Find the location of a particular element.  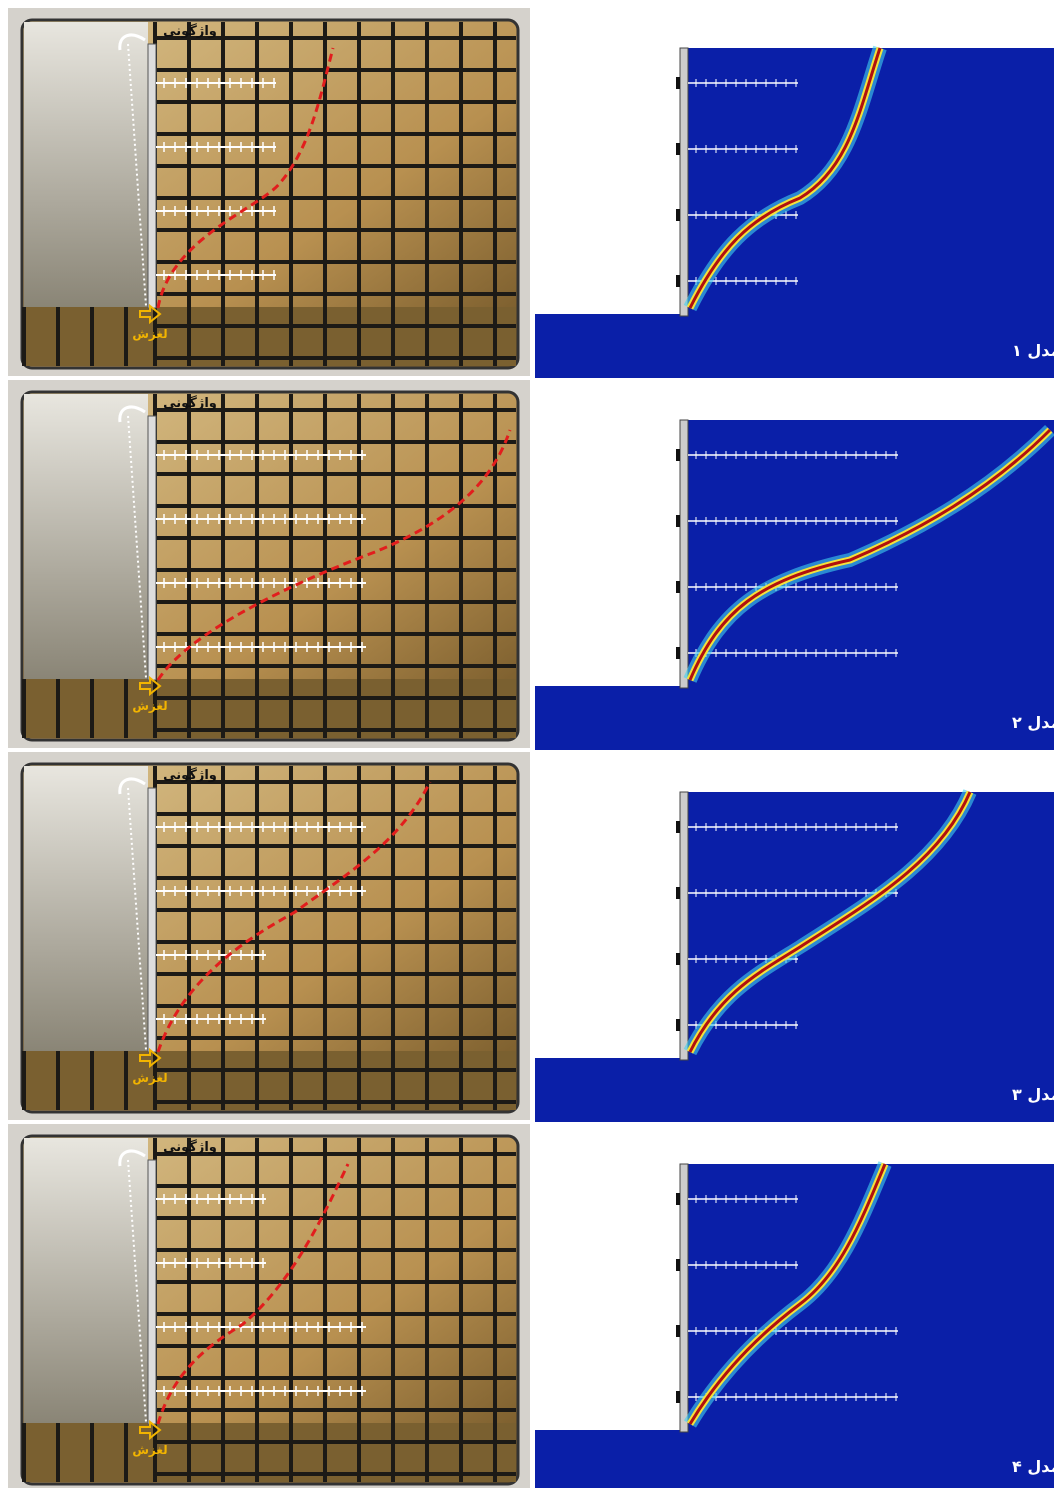

model-label: مدل ۱ is located at coordinates (1033, 350).